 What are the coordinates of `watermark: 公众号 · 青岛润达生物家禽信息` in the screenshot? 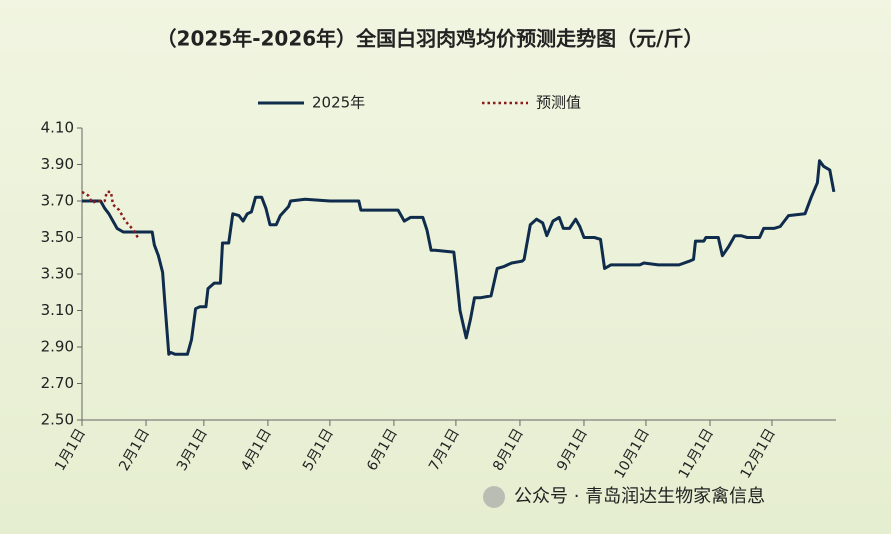 It's located at (624, 497).